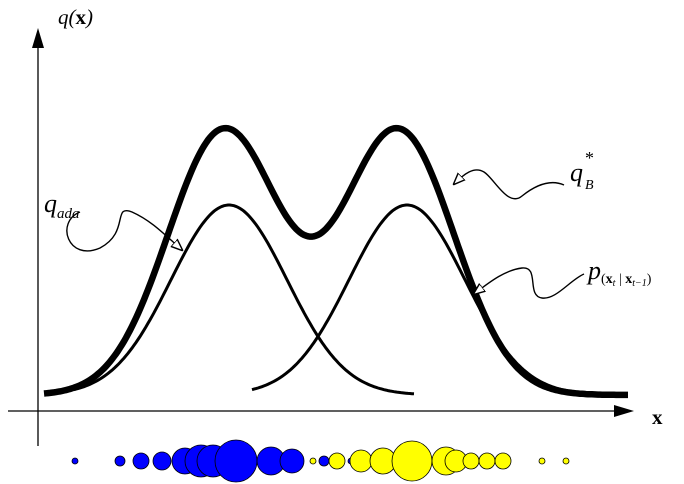  I want to click on q-ada-label-base: q, so click(50, 203).